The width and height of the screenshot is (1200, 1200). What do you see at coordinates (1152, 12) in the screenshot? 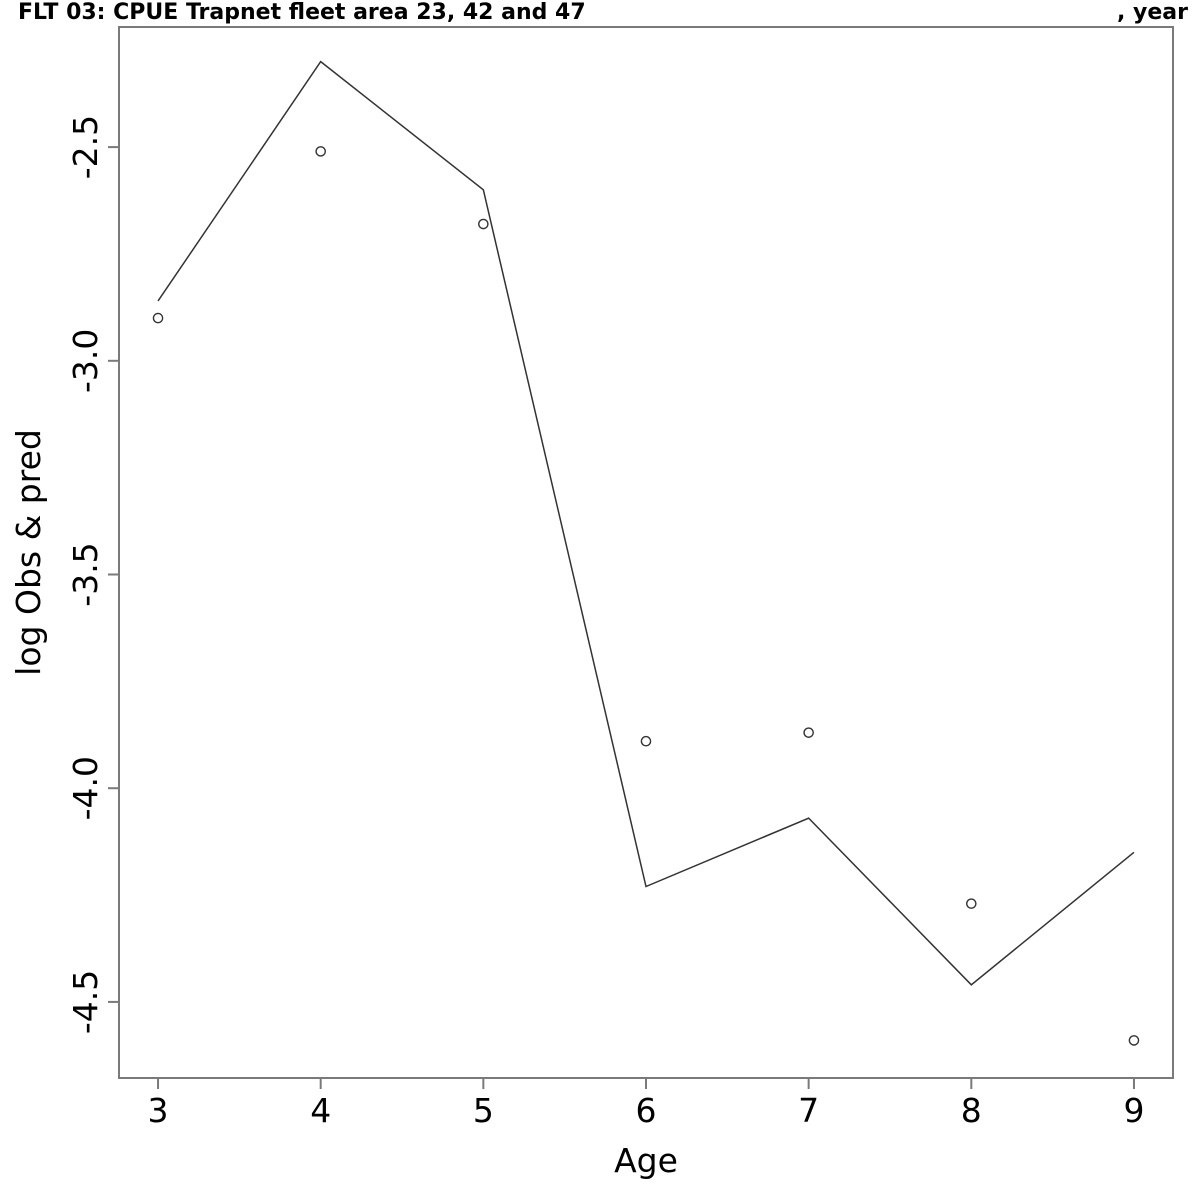
I see `plot-title-right-annotation: , year` at bounding box center [1152, 12].